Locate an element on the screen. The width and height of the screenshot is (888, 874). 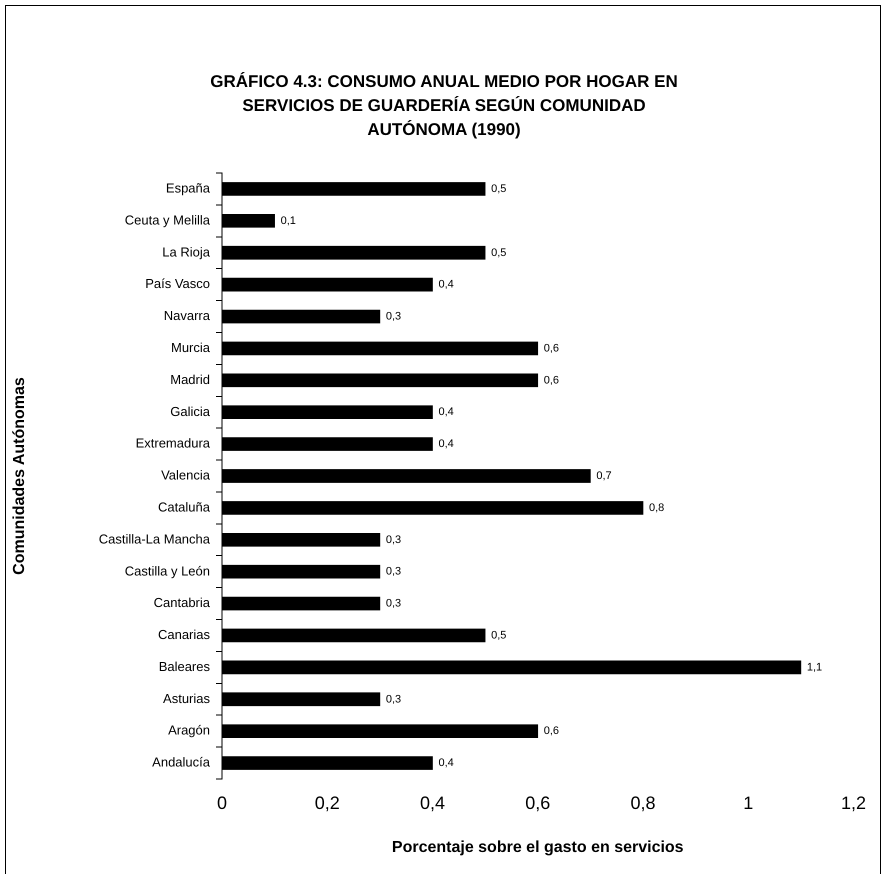
x-tick-label: 0,6 is located at coordinates (537, 802).